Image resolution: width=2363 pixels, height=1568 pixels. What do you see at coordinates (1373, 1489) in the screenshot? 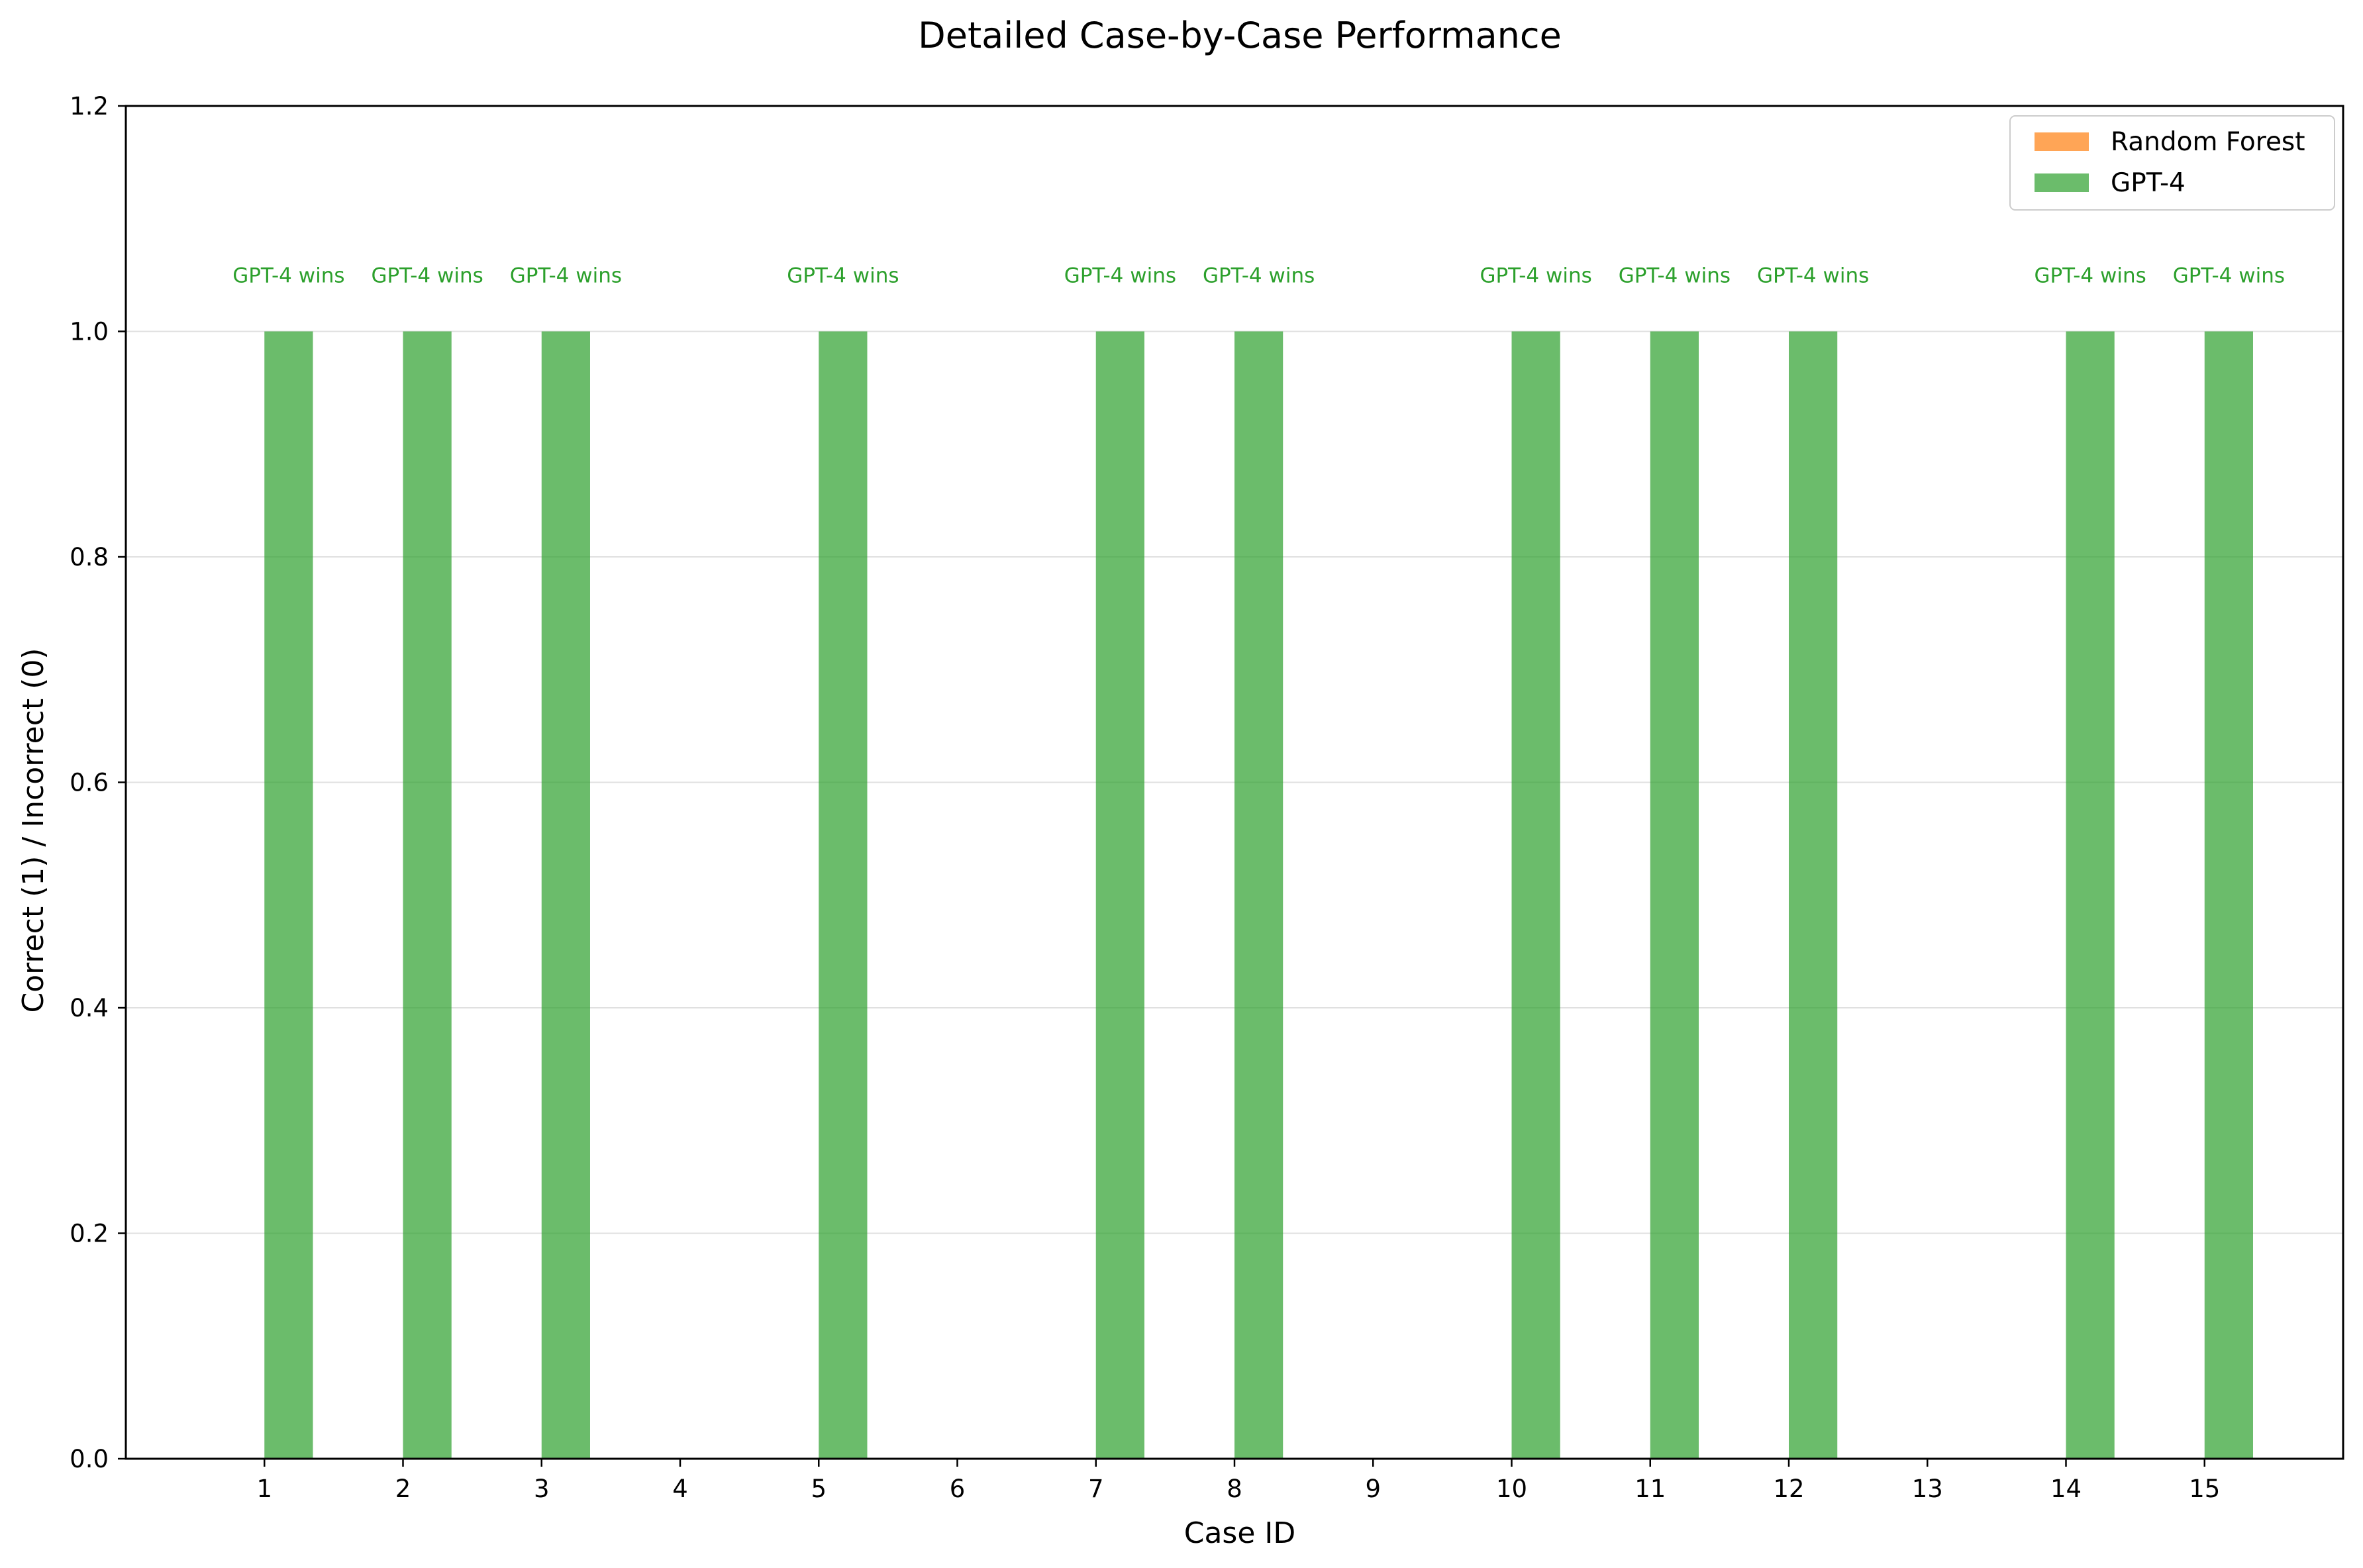
I see `x-tick-label: 9` at bounding box center [1373, 1489].